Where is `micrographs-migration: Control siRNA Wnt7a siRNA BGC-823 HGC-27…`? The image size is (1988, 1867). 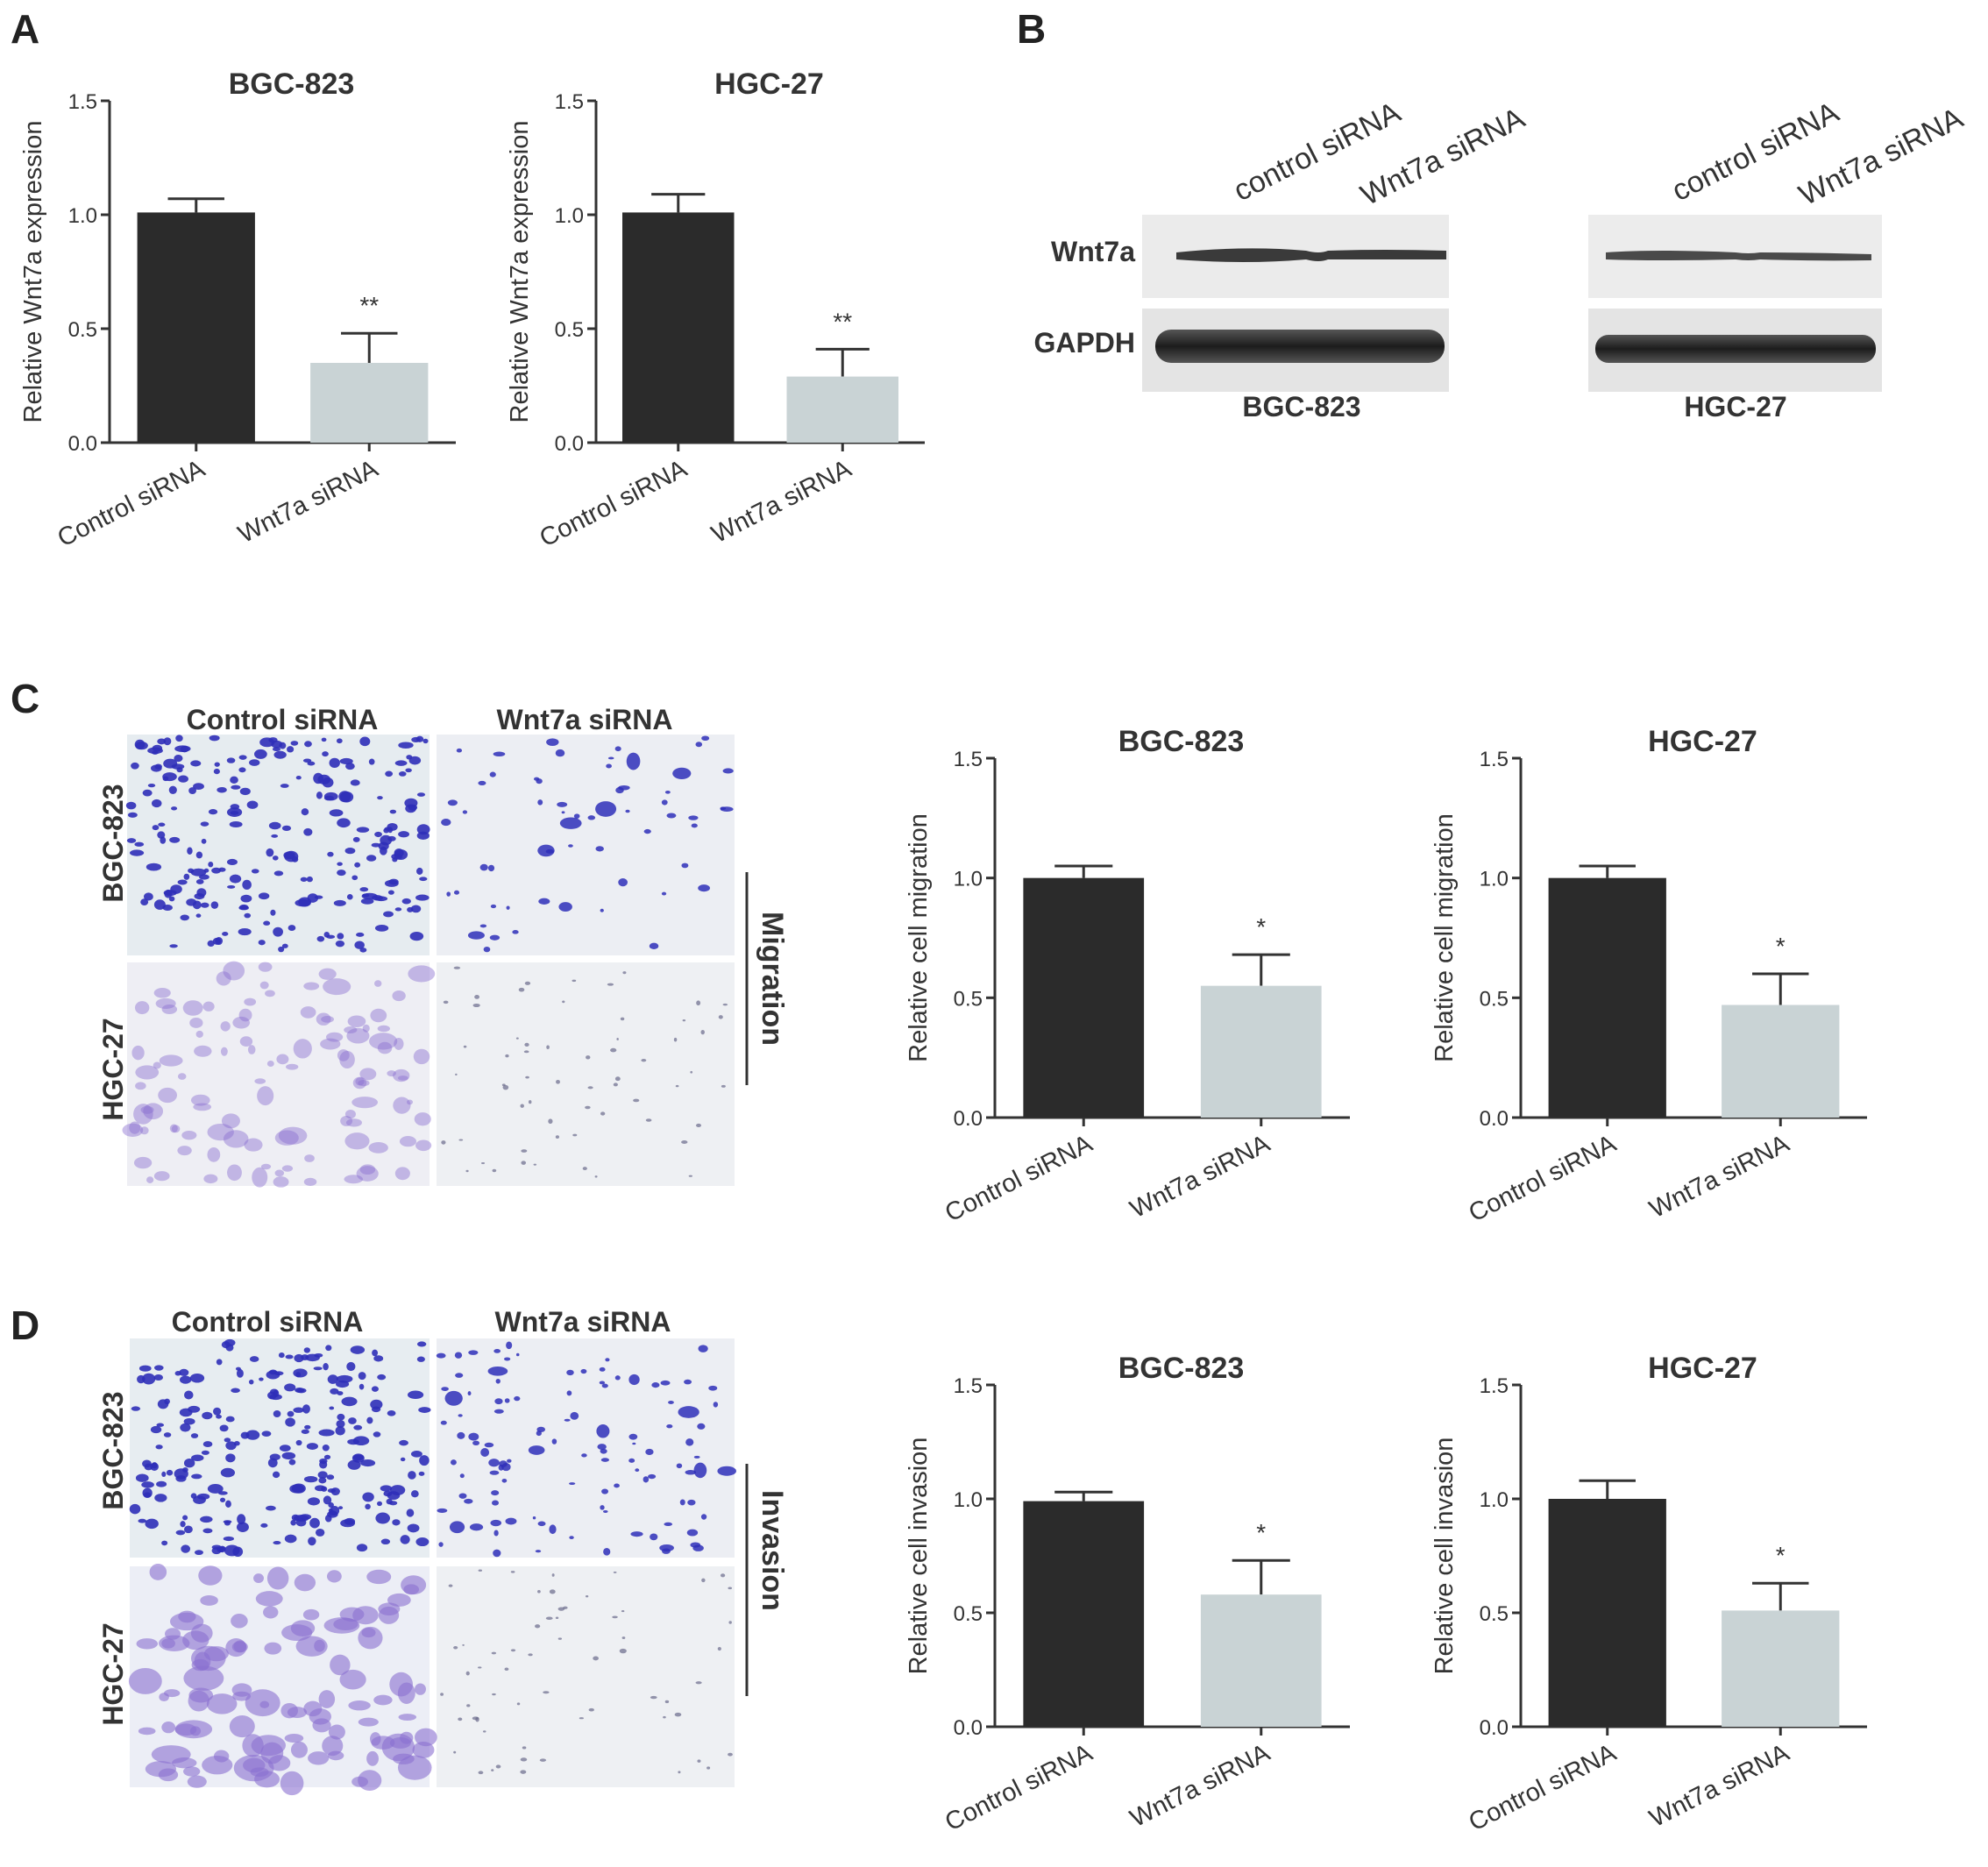 micrographs-migration: Control siRNA Wnt7a siRNA BGC-823 HGC-27… is located at coordinates (447, 947).